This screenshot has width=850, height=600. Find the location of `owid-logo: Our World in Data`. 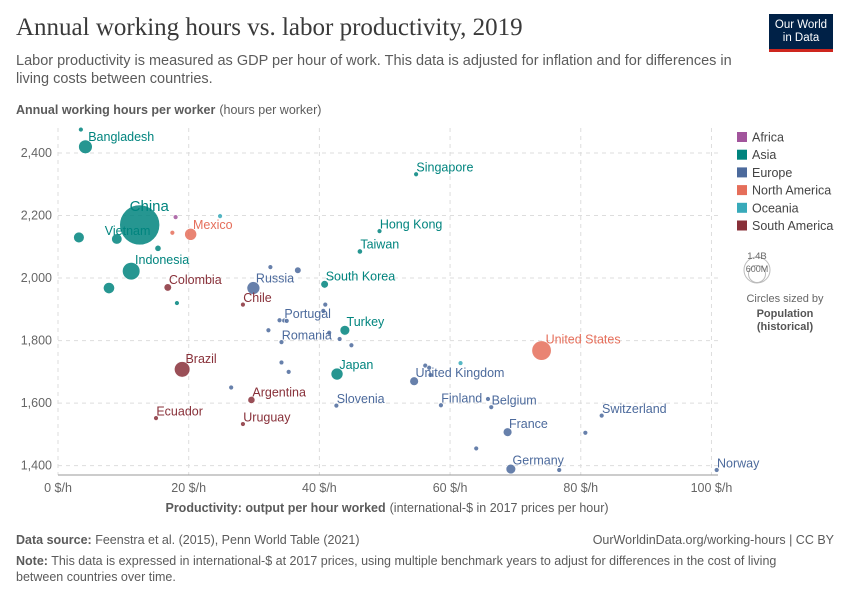

owid-logo: Our World in Data is located at coordinates (801, 33).